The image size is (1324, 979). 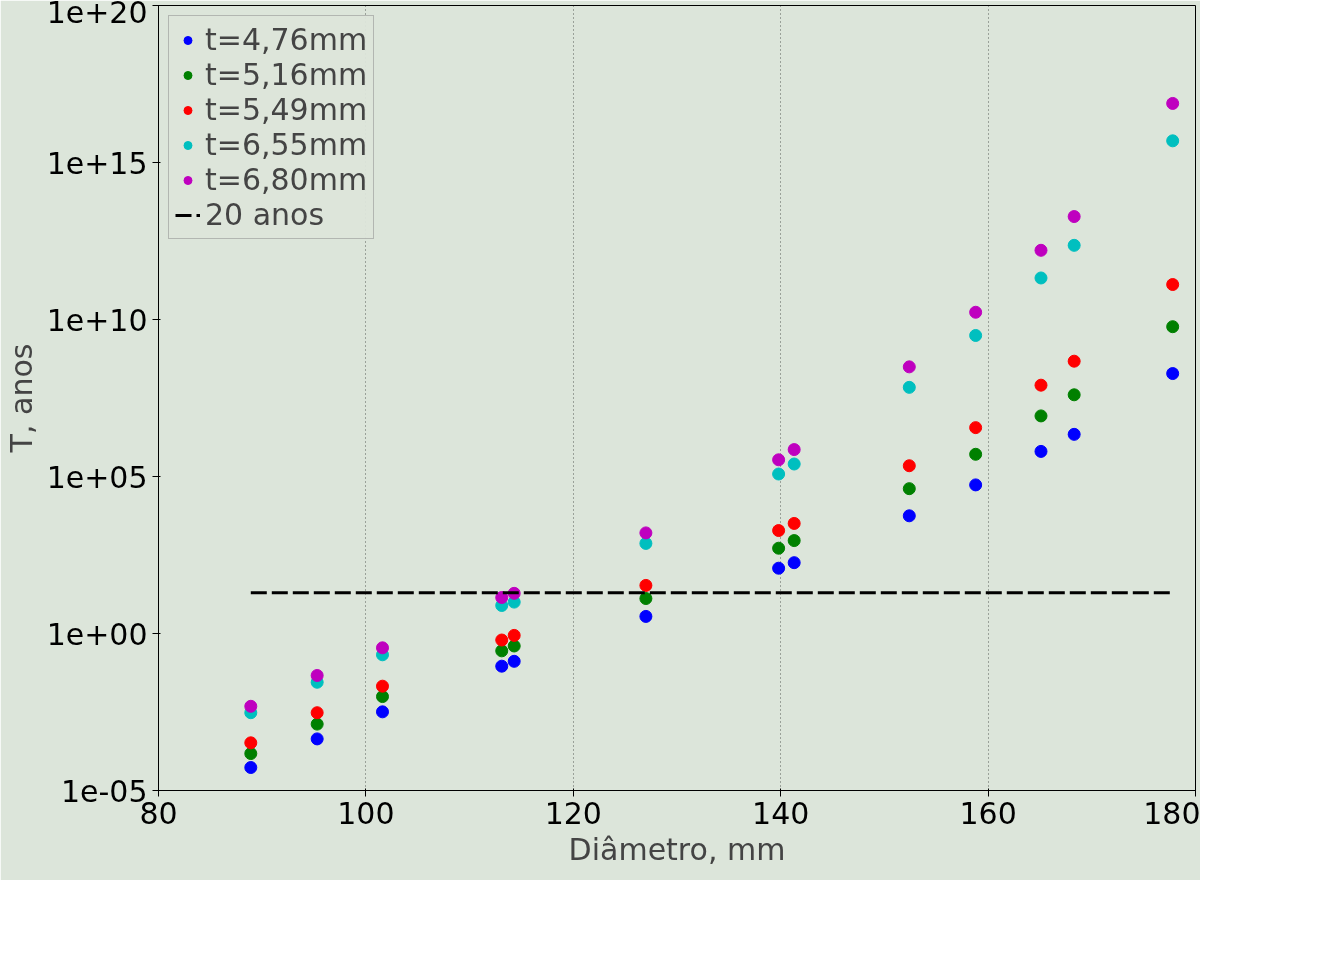 I want to click on x-tick-label: 180, so click(x=1172, y=813).